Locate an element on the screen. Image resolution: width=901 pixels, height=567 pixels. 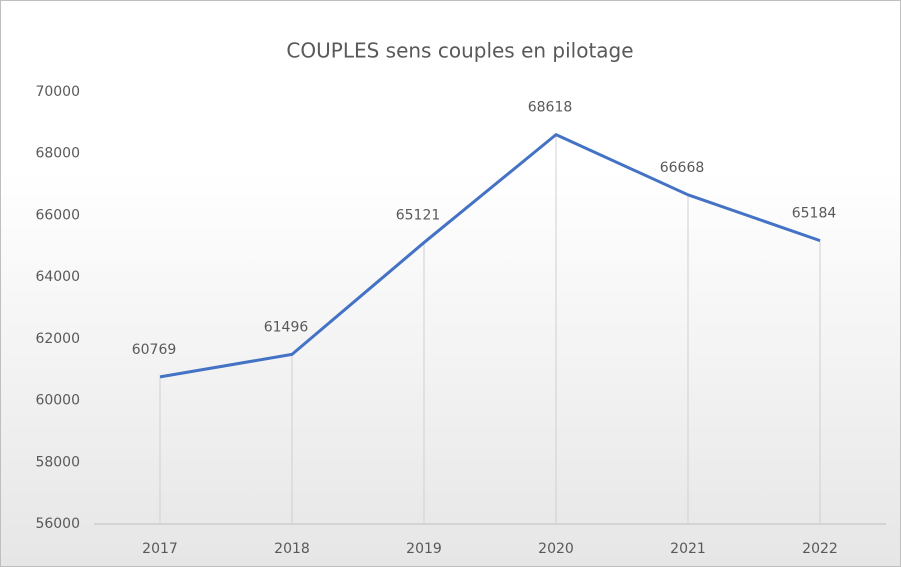
y-tick-label: 70000 is located at coordinates (57, 92).